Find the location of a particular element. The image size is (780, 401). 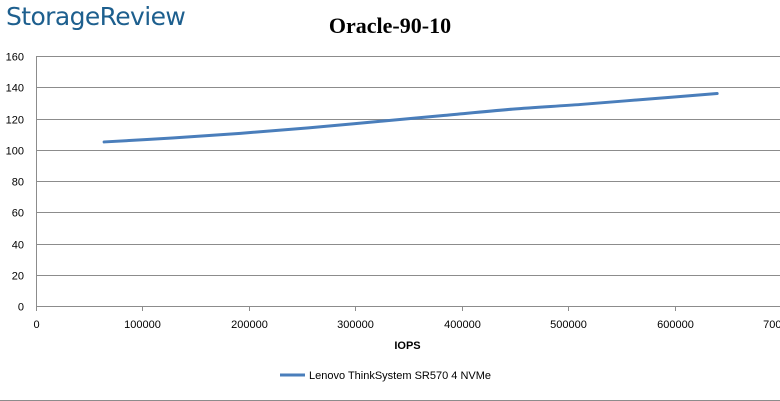

y-tick-label: 140 is located at coordinates (15, 89).